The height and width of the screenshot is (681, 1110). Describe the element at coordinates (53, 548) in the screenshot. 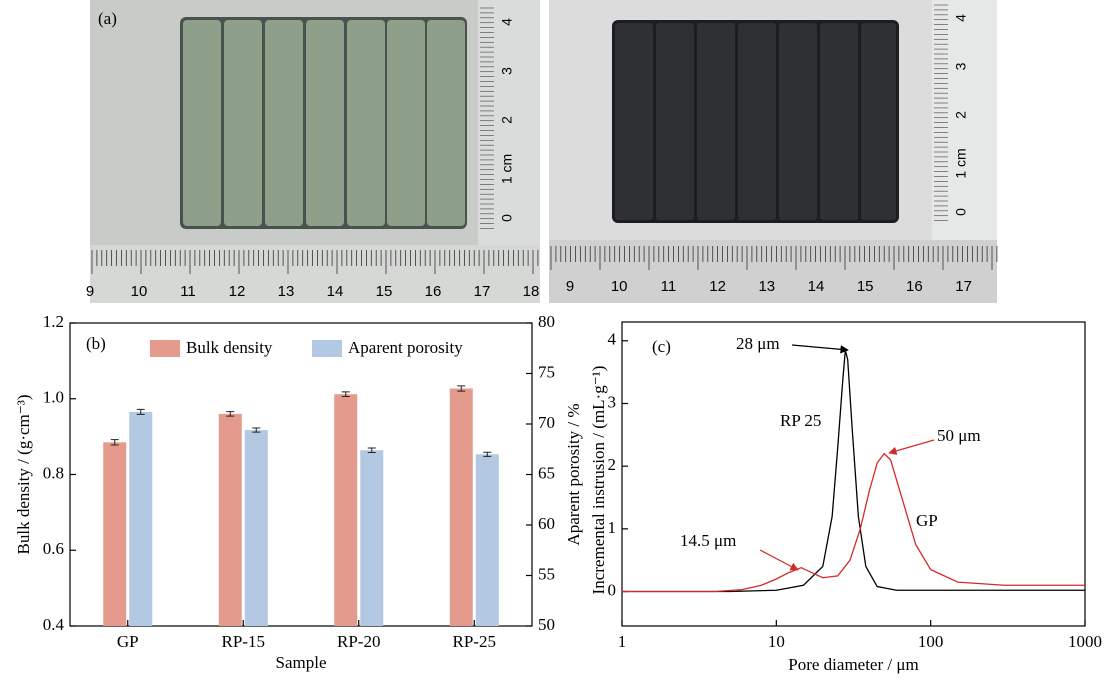

I see `y-tick-label: 0.6` at that location.